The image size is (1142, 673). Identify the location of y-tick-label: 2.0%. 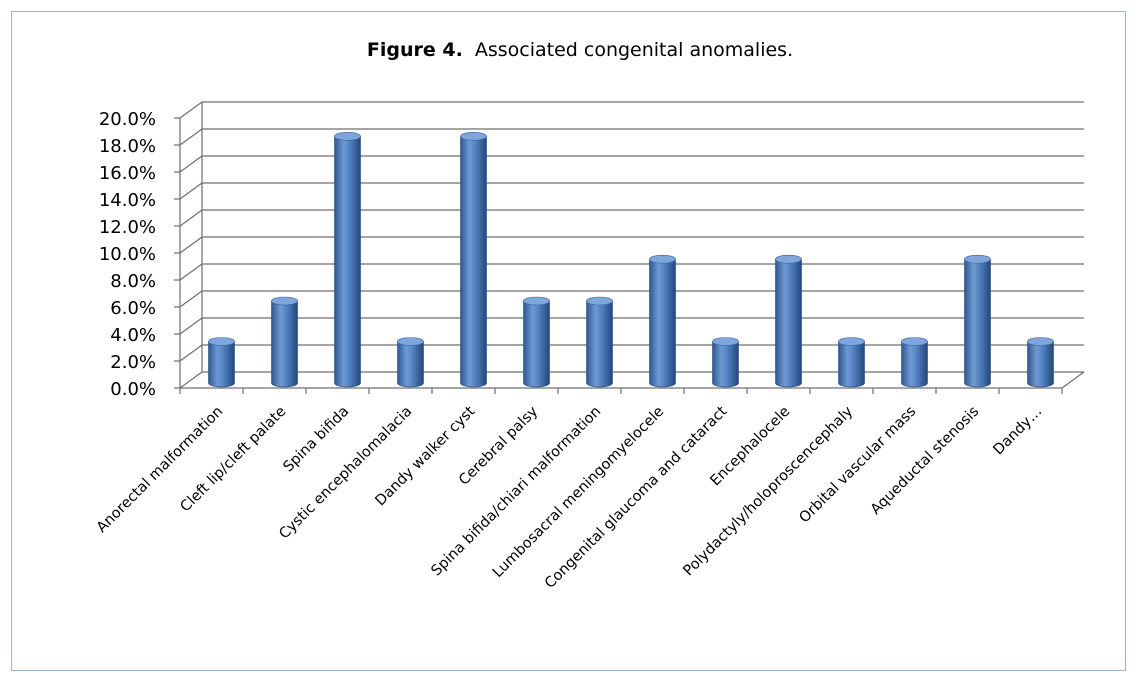
(133, 362).